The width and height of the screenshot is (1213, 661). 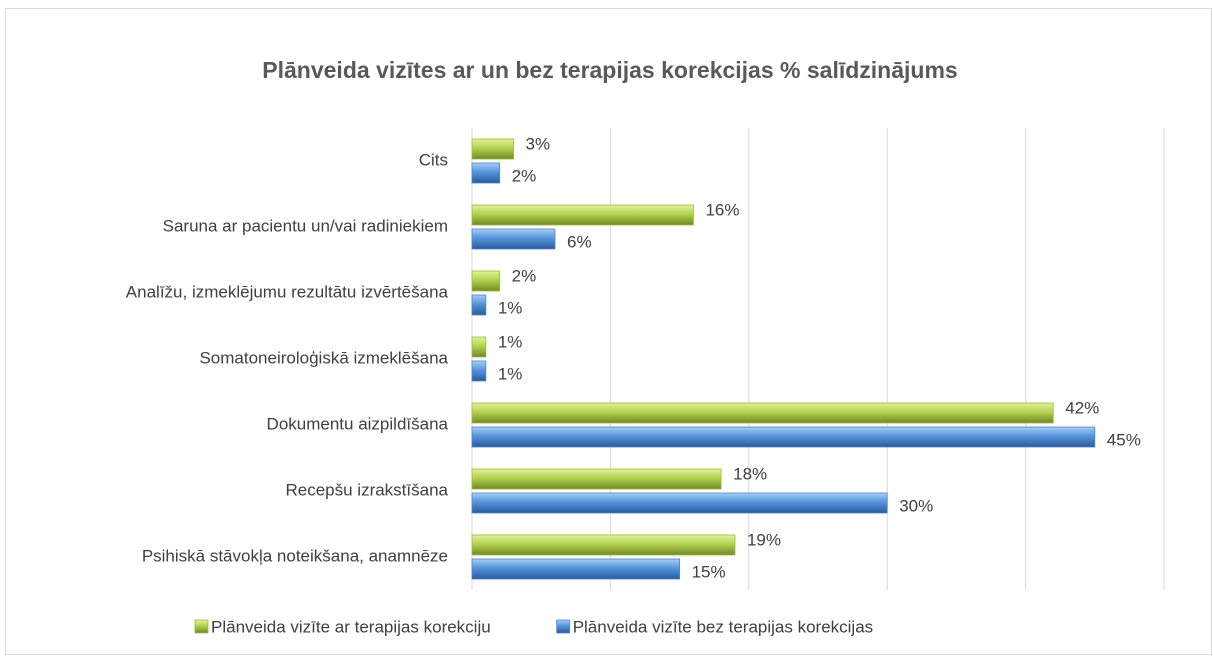 I want to click on y-tick-label: Dokumentu aizpildīšana, so click(x=358, y=423).